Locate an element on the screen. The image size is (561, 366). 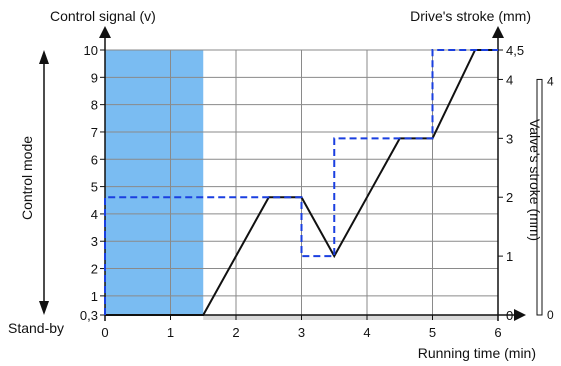
x-tick-label: 2 is located at coordinates (235, 332).